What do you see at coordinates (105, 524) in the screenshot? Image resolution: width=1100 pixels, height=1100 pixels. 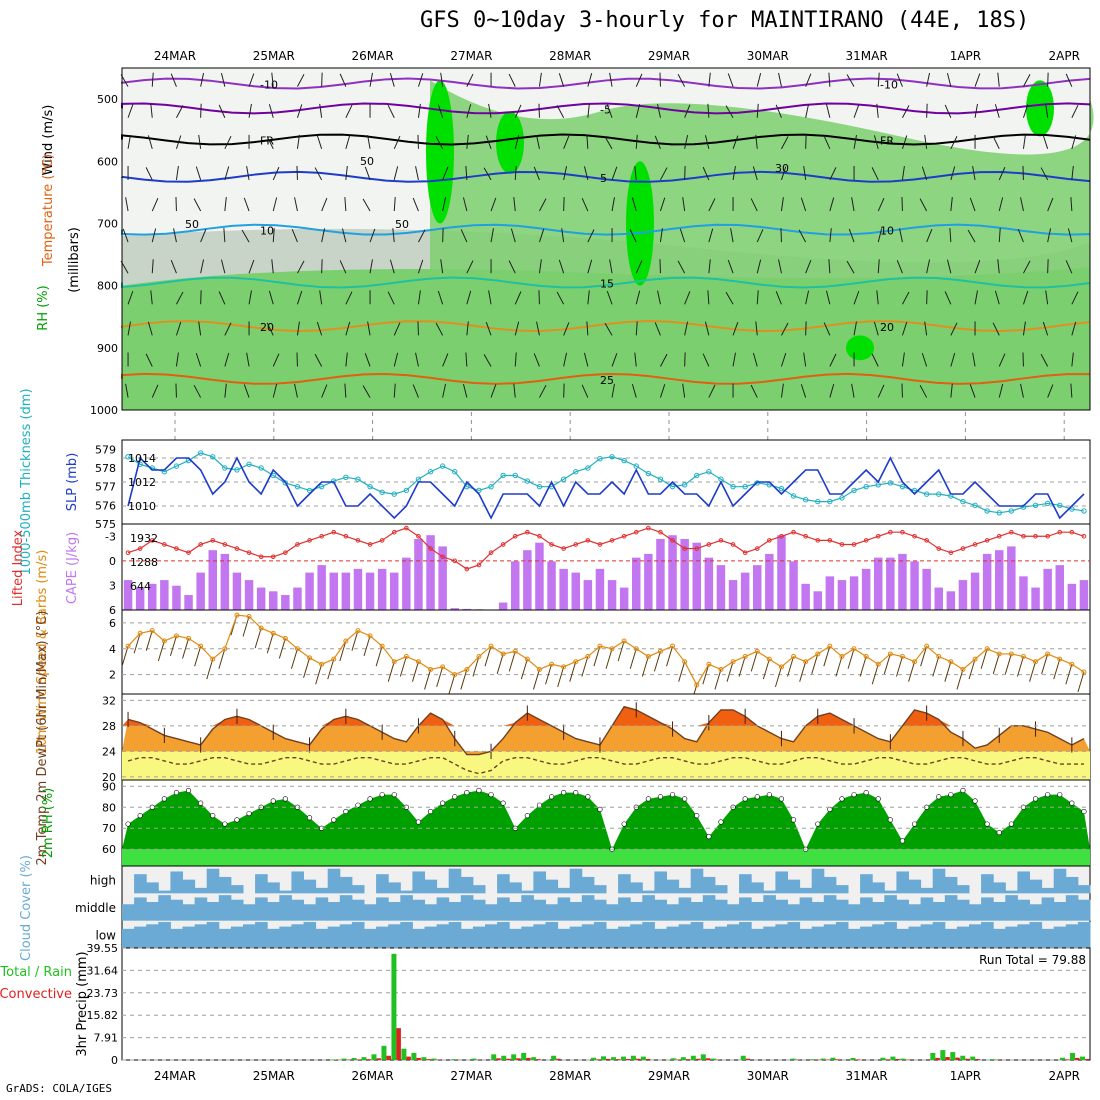 I see `thickness-tick: 575` at bounding box center [105, 524].